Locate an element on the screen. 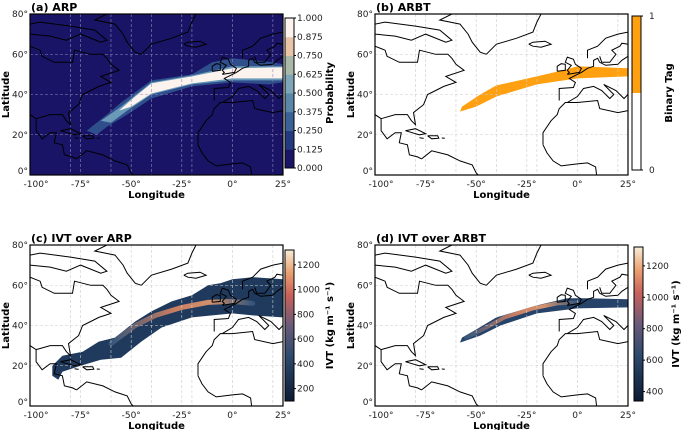 The height and width of the screenshot is (434, 685). colorbar-tick-label: 0 is located at coordinates (652, 171).